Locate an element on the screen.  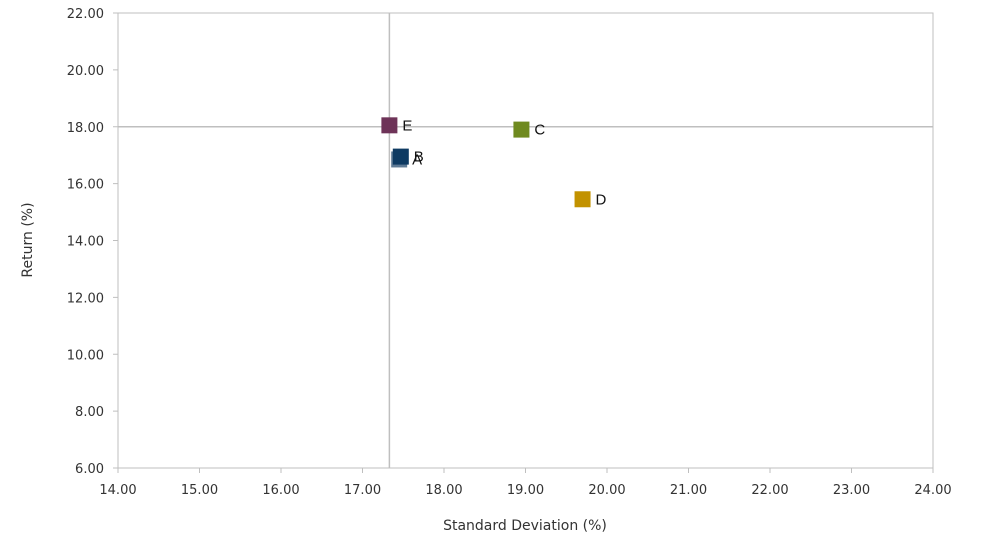
x-tick-label: 22.00 is located at coordinates (769, 490).